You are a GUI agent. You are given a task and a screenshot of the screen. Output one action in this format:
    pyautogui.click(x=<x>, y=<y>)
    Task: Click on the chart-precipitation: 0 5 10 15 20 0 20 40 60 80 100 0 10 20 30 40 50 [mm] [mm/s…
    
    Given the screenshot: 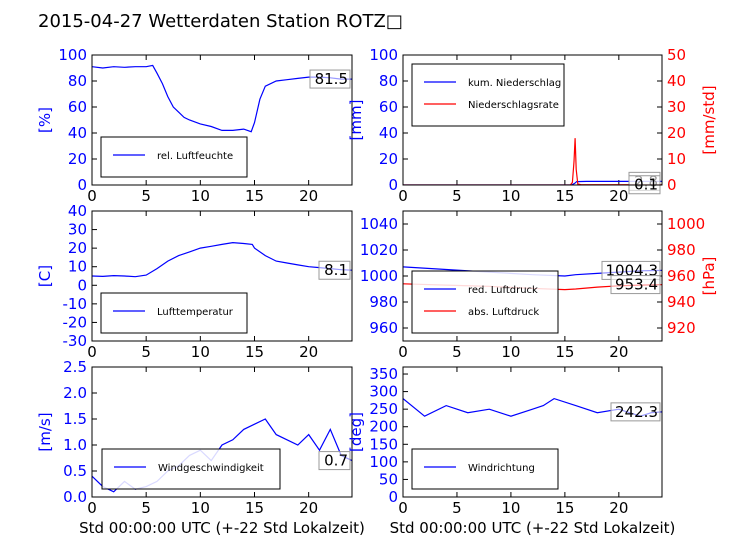 What is the action you would take?
    pyautogui.click(x=532, y=125)
    